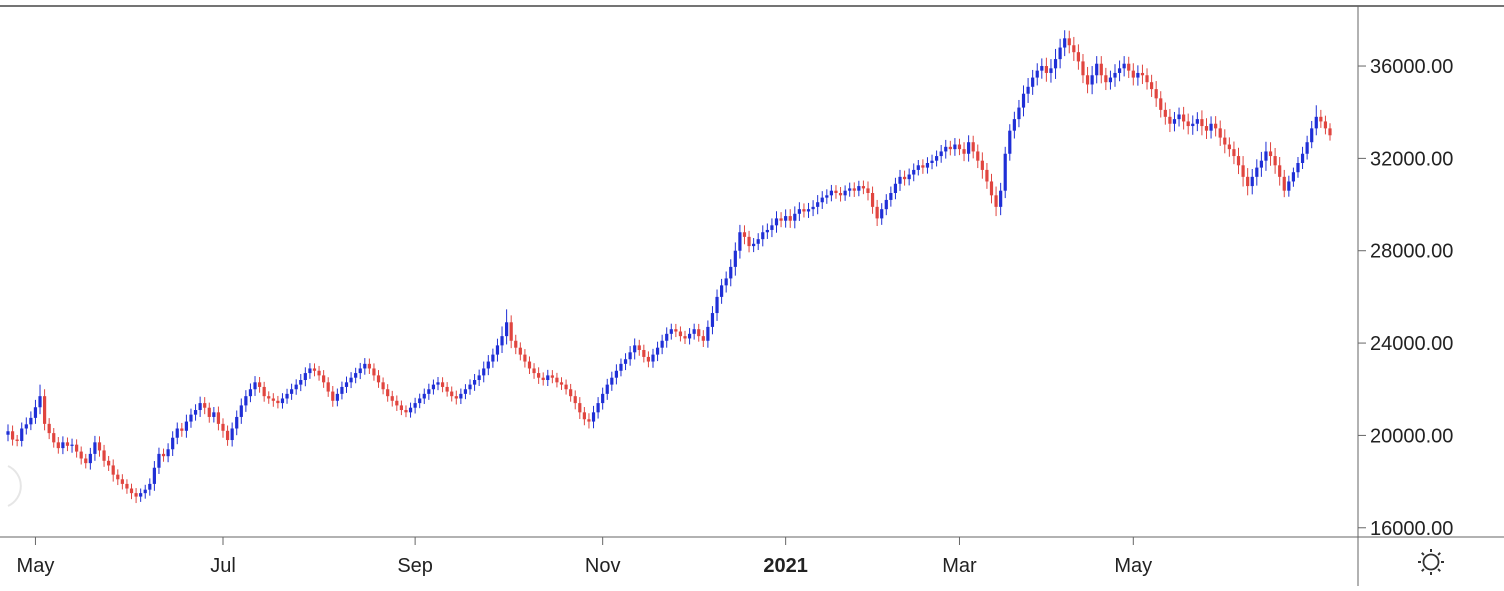 This screenshot has height=591, width=1504. I want to click on settings-icon, so click(1431, 562).